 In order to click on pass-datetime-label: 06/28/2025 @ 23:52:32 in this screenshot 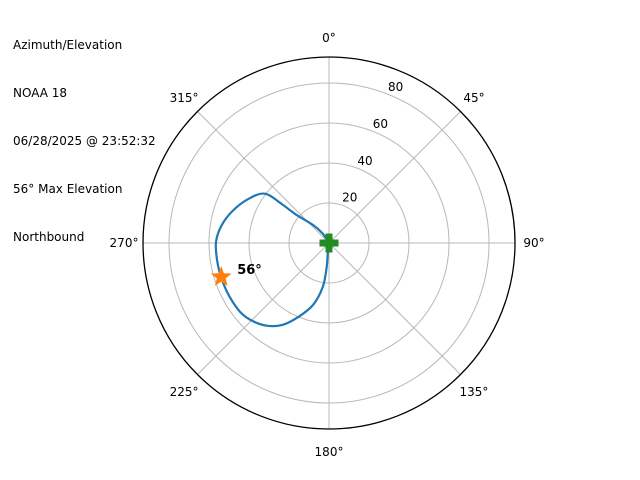, I will do `click(84, 141)`.